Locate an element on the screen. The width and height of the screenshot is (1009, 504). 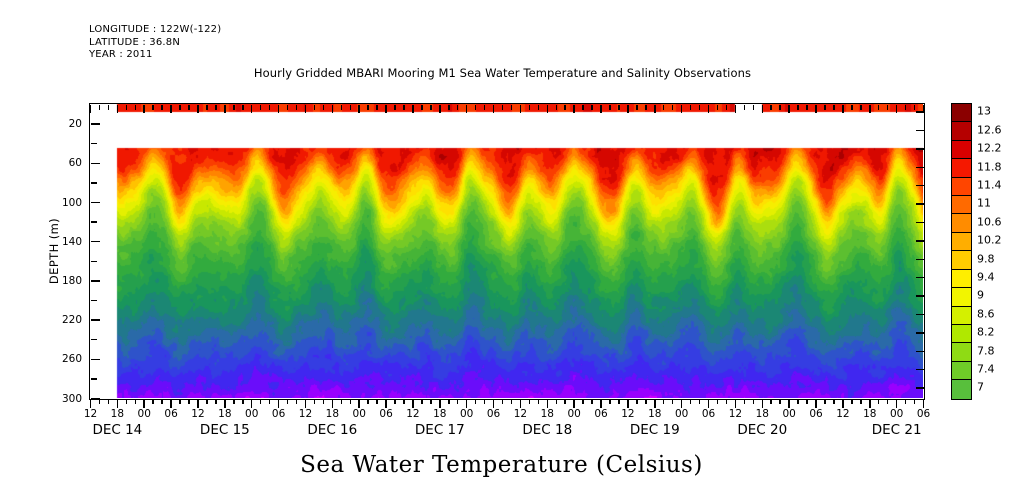
time-hour-label: 12 is located at coordinates (413, 414).